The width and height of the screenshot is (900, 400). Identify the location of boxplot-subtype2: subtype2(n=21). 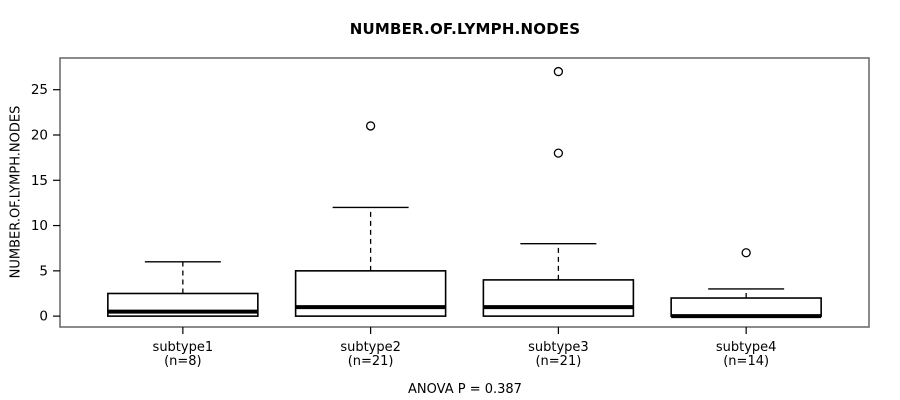
(370, 245).